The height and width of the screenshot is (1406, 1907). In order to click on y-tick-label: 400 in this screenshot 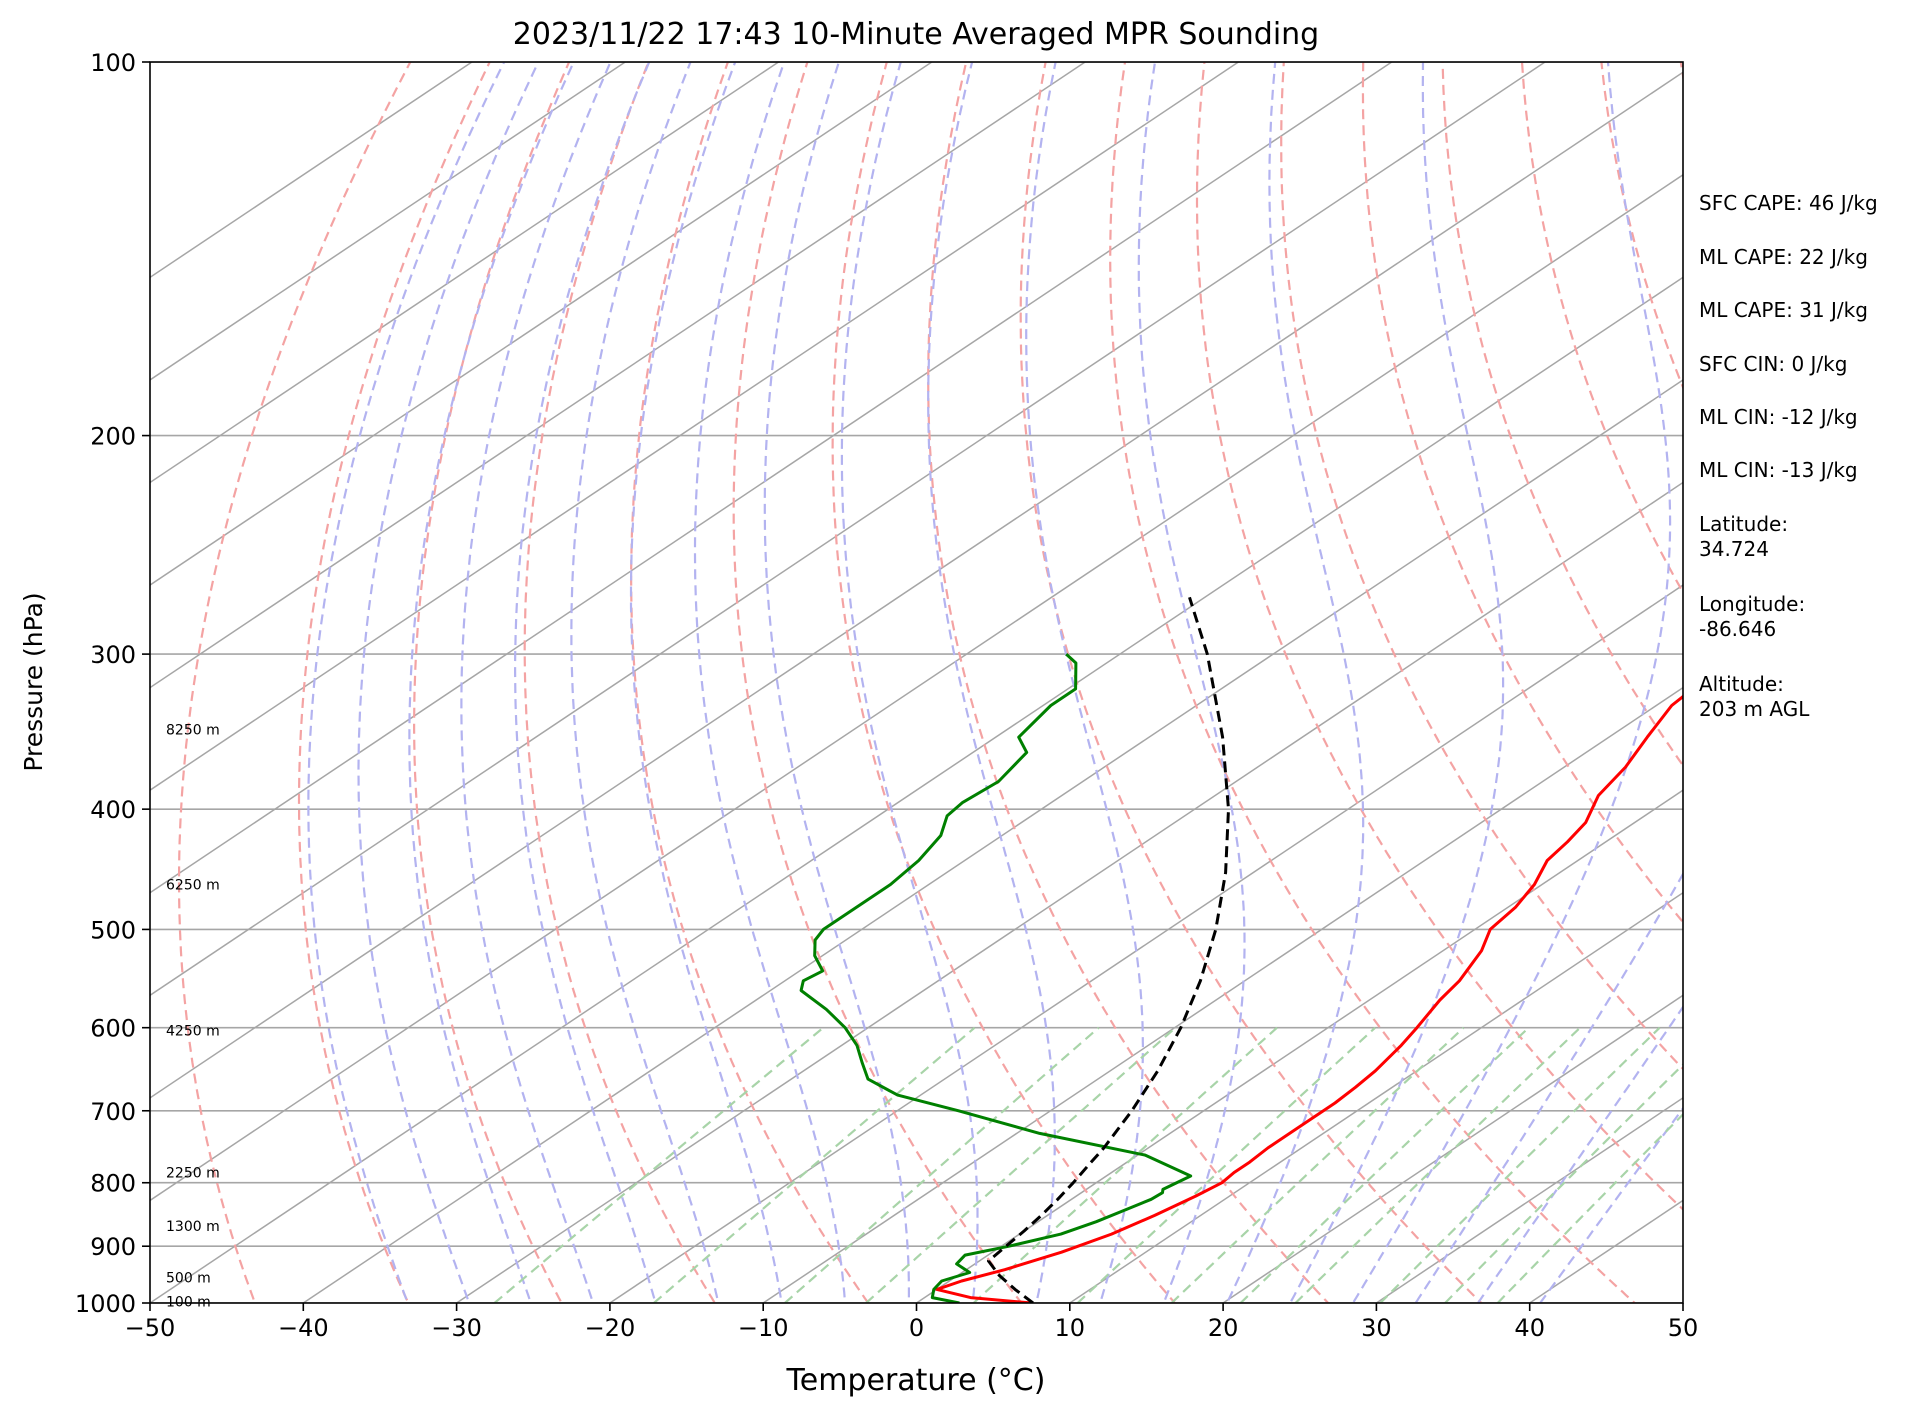, I will do `click(113, 810)`.